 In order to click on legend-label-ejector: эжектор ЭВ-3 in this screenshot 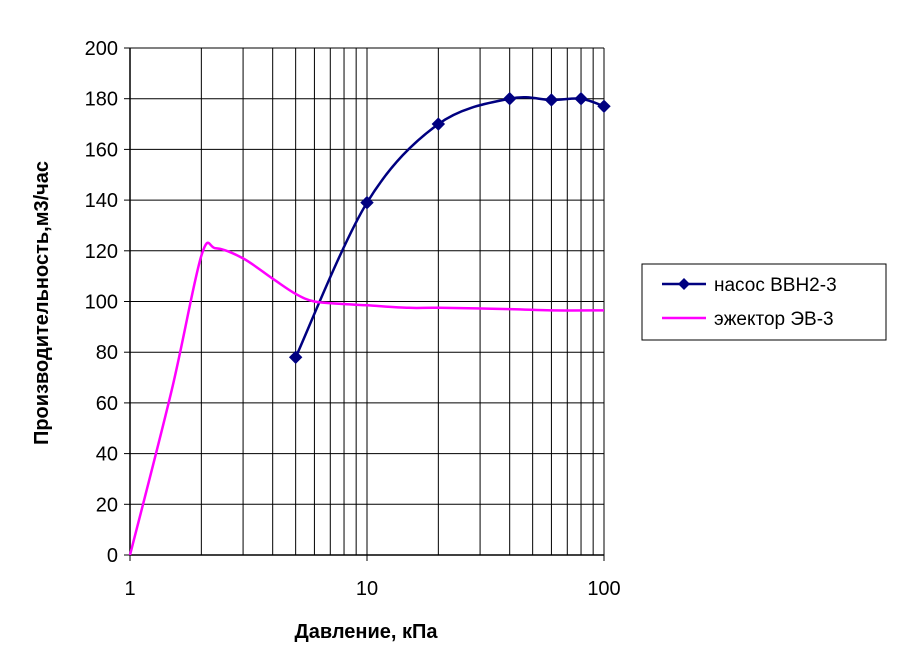, I will do `click(774, 319)`.